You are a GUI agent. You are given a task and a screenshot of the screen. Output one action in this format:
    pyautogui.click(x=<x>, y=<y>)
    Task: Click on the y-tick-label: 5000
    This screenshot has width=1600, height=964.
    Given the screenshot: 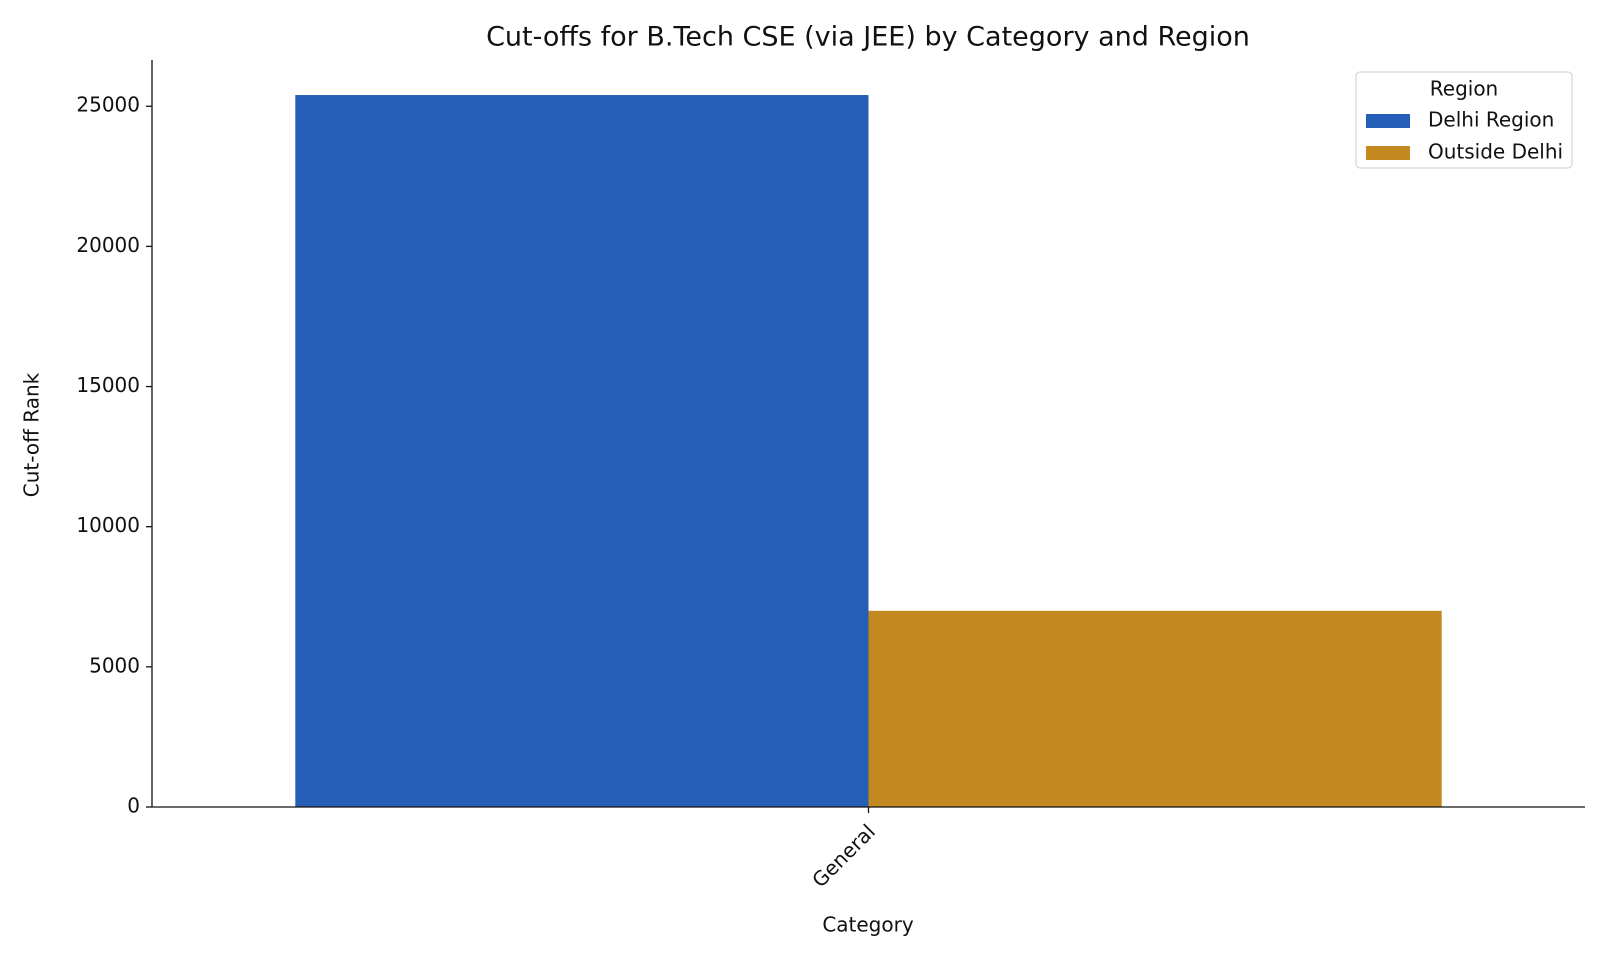 What is the action you would take?
    pyautogui.click(x=114, y=665)
    